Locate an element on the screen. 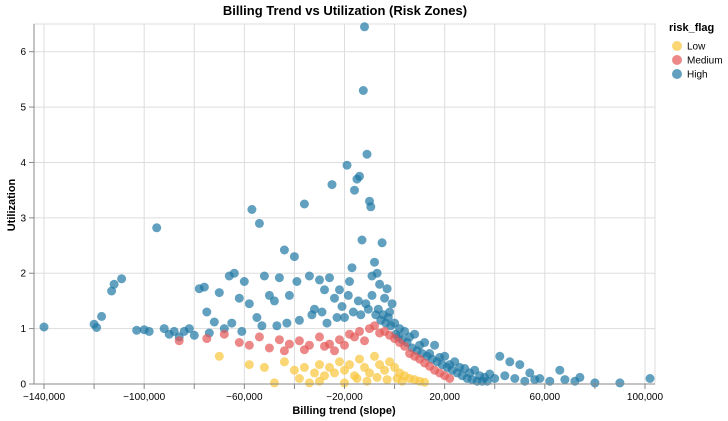  legend: risk_flag Low Medium High is located at coordinates (696, 51).